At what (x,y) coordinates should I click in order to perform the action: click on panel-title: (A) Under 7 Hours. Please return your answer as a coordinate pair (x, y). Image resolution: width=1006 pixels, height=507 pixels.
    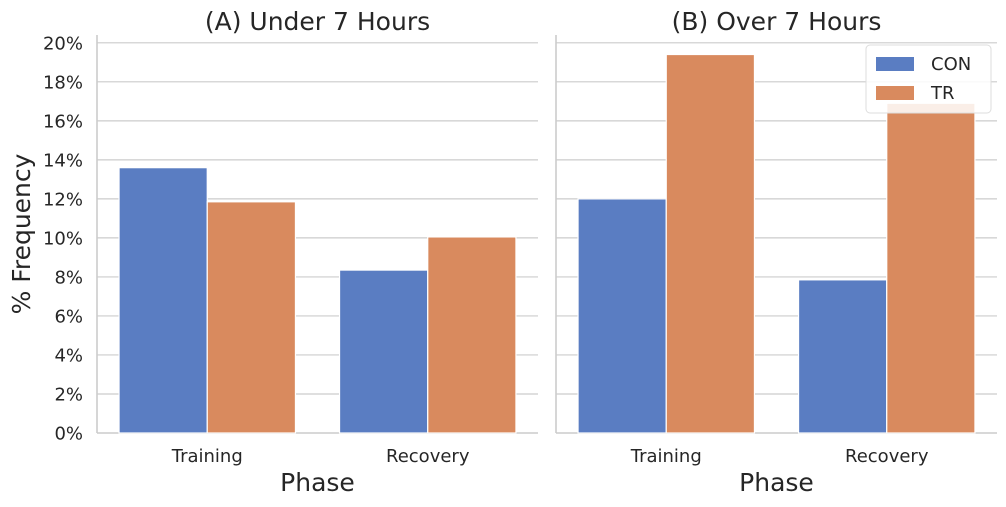
    Looking at the image, I should click on (317, 21).